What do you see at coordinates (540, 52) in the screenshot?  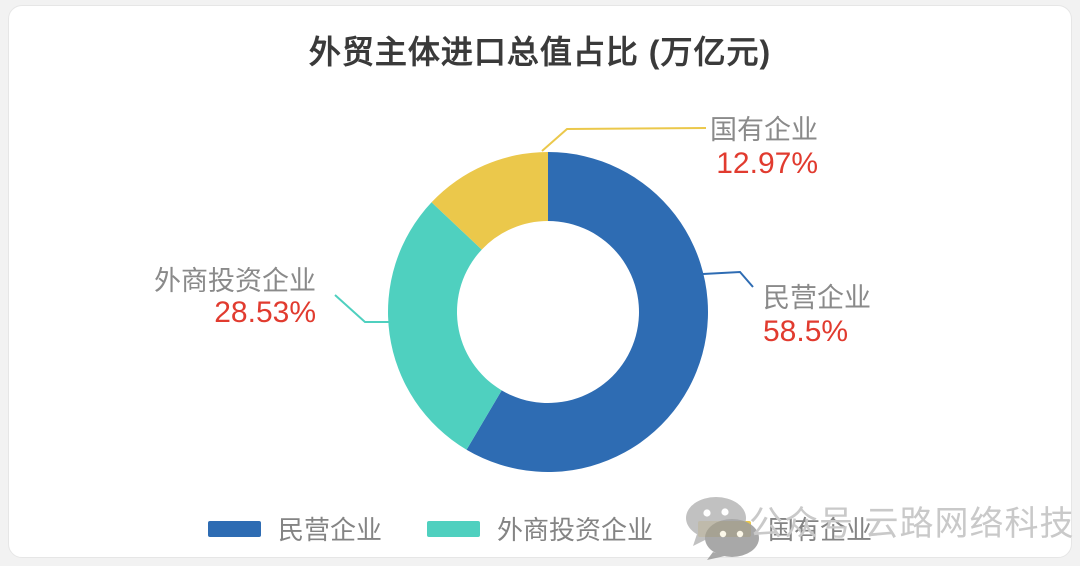 I see `chart-title: 外贸主体进口总值占比 (万亿元)` at bounding box center [540, 52].